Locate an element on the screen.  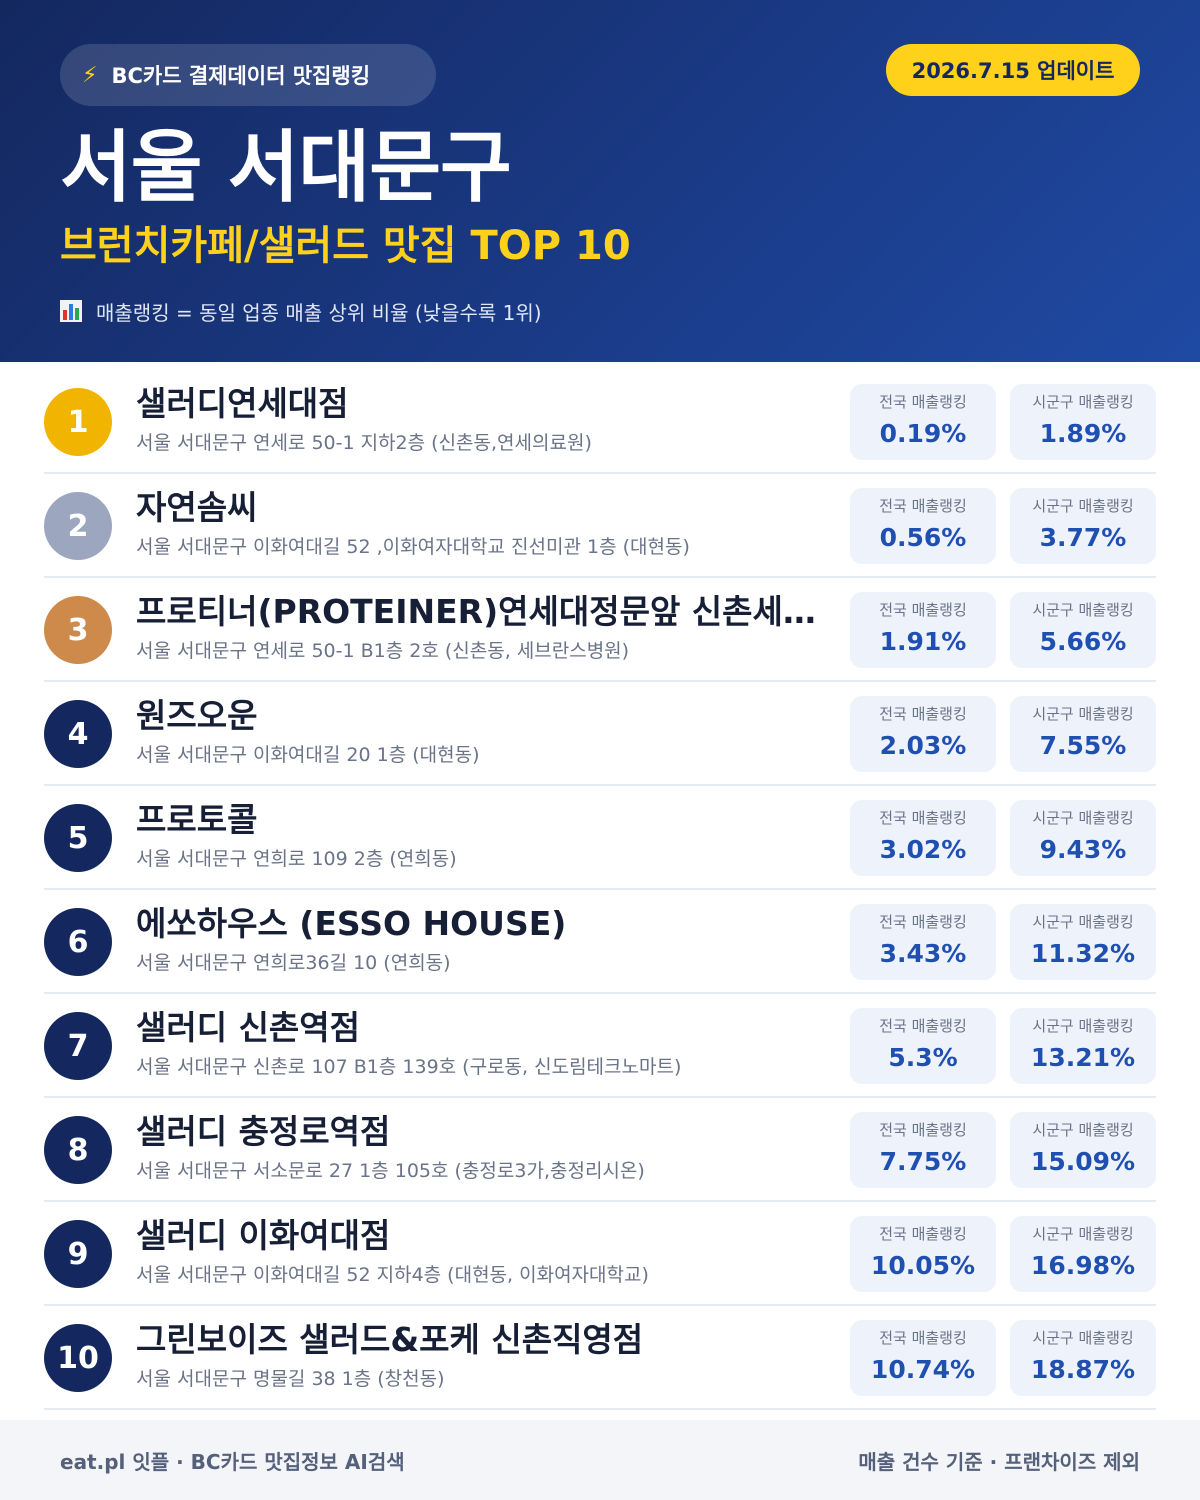
rank-badge: 7 is located at coordinates (78, 1046).